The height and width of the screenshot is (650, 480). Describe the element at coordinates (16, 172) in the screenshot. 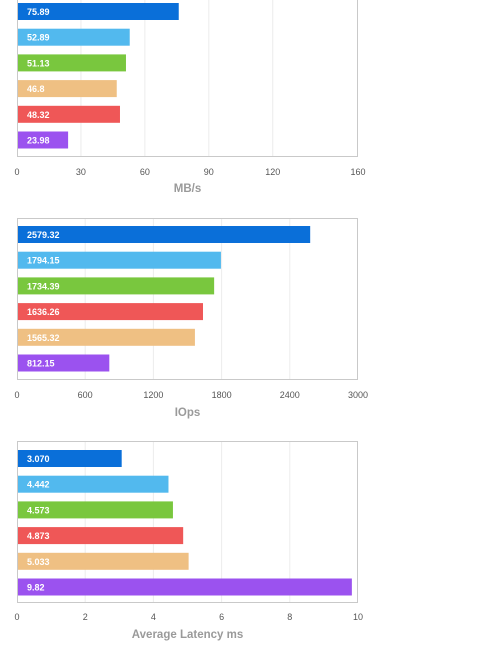

I see `throughput-x-tick-label: 0` at that location.